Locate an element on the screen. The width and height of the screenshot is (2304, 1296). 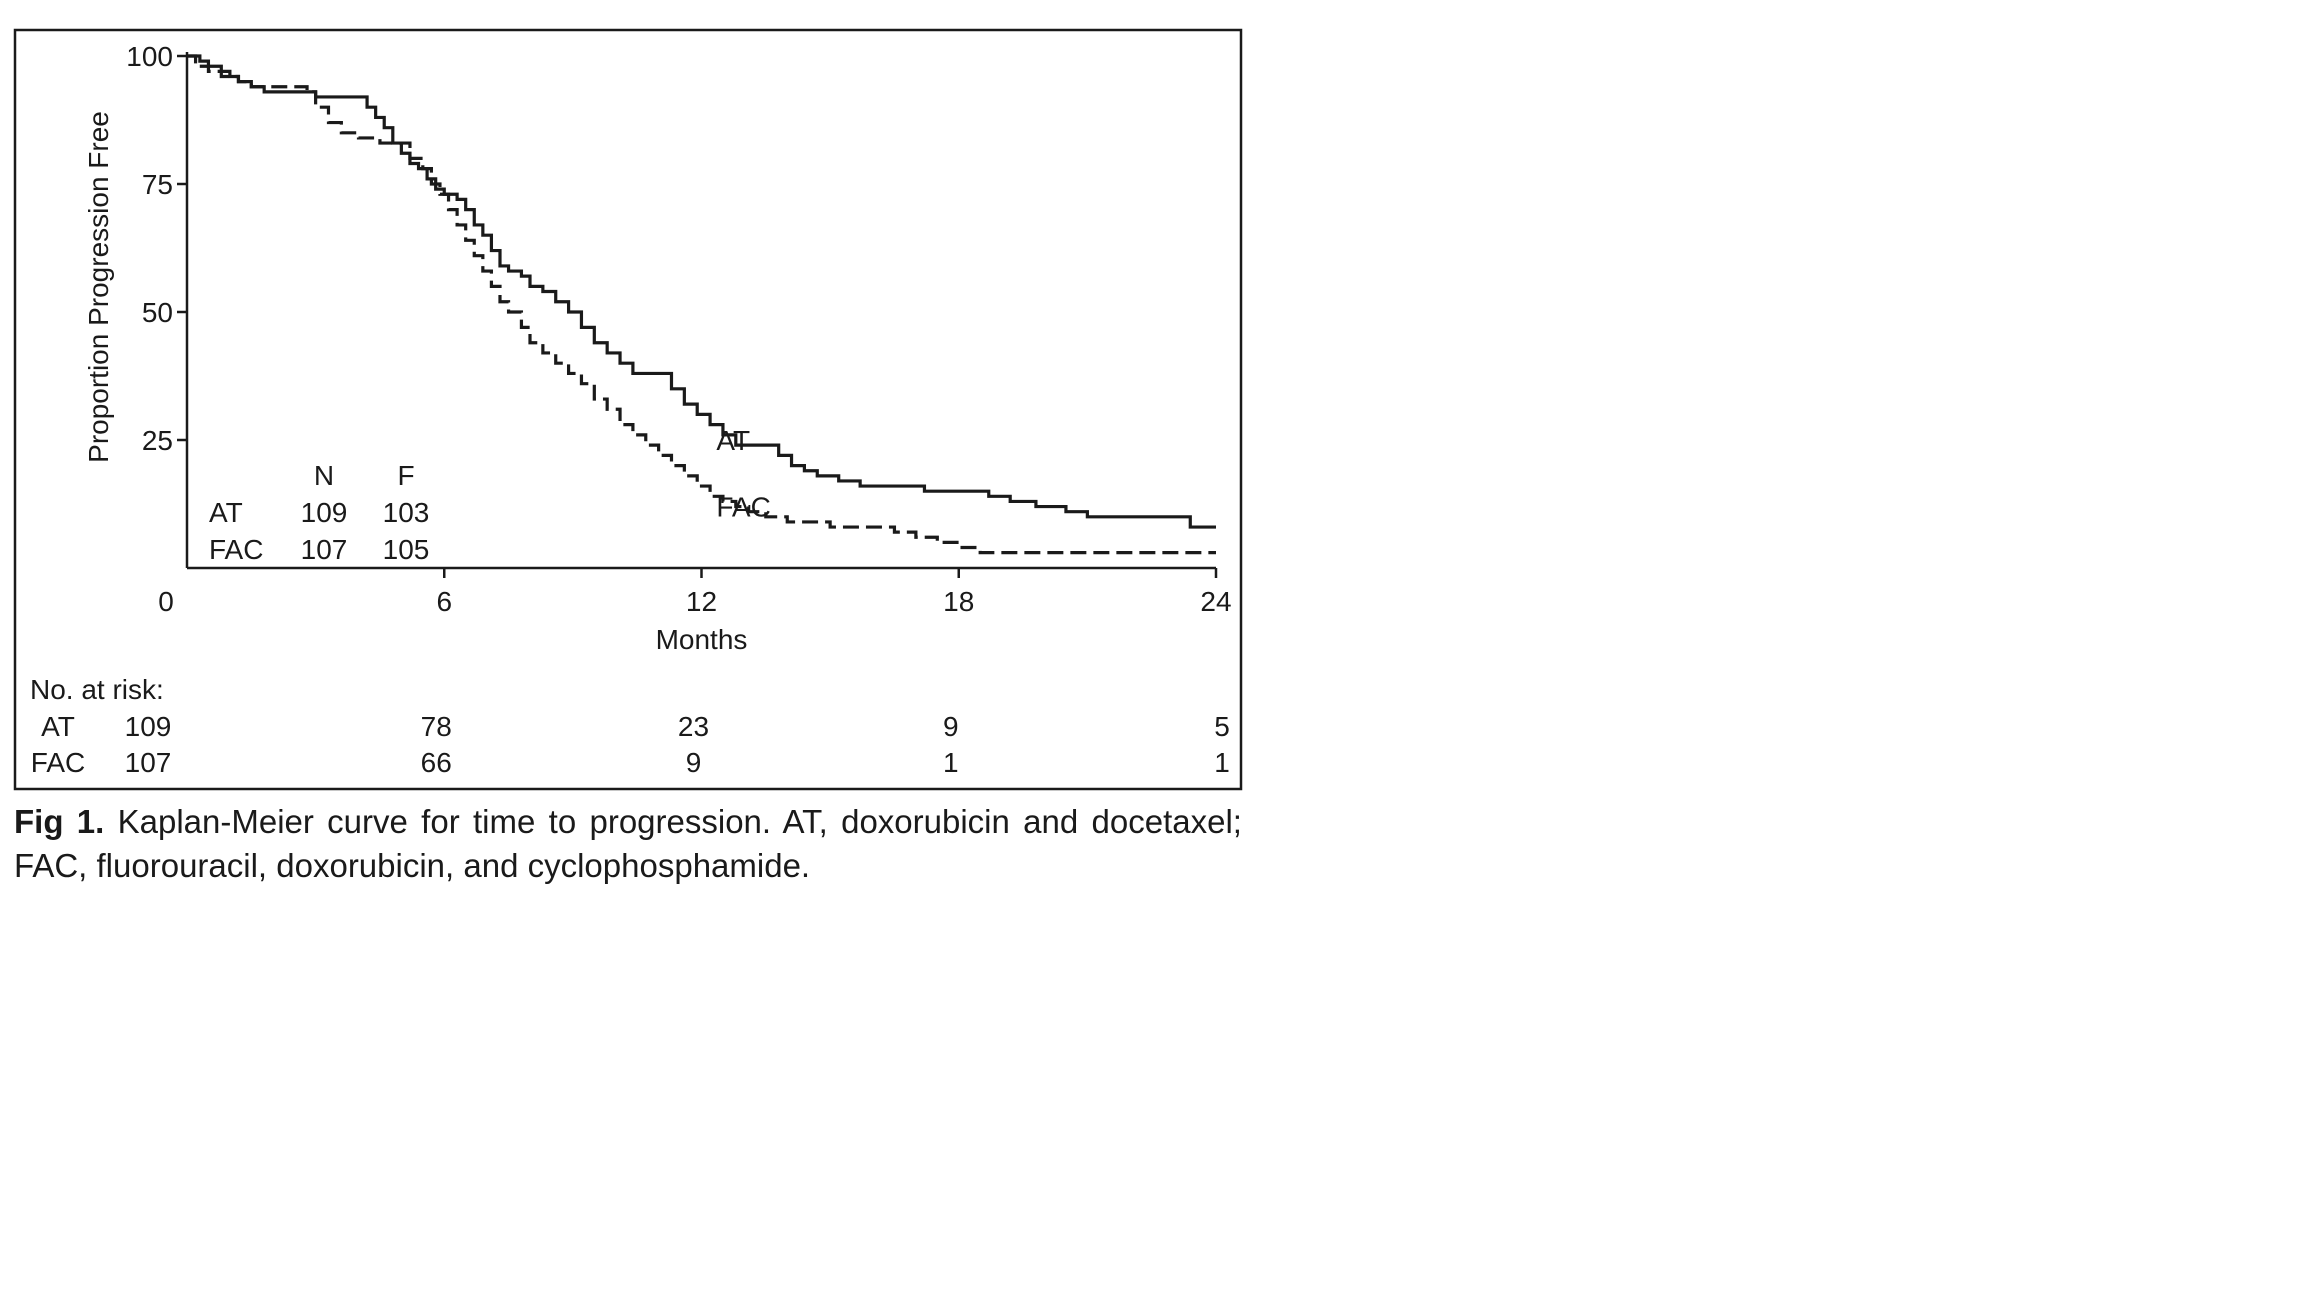
at-risk-value: 109 is located at coordinates (148, 726).